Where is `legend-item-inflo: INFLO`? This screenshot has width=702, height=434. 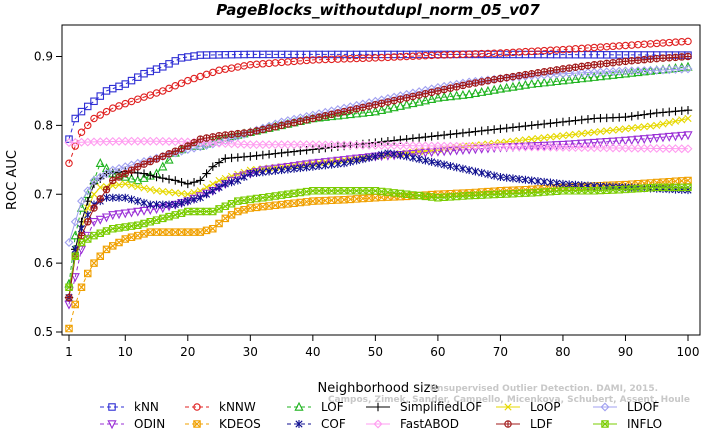 legend-item-inflo: INFLO is located at coordinates (627, 424).